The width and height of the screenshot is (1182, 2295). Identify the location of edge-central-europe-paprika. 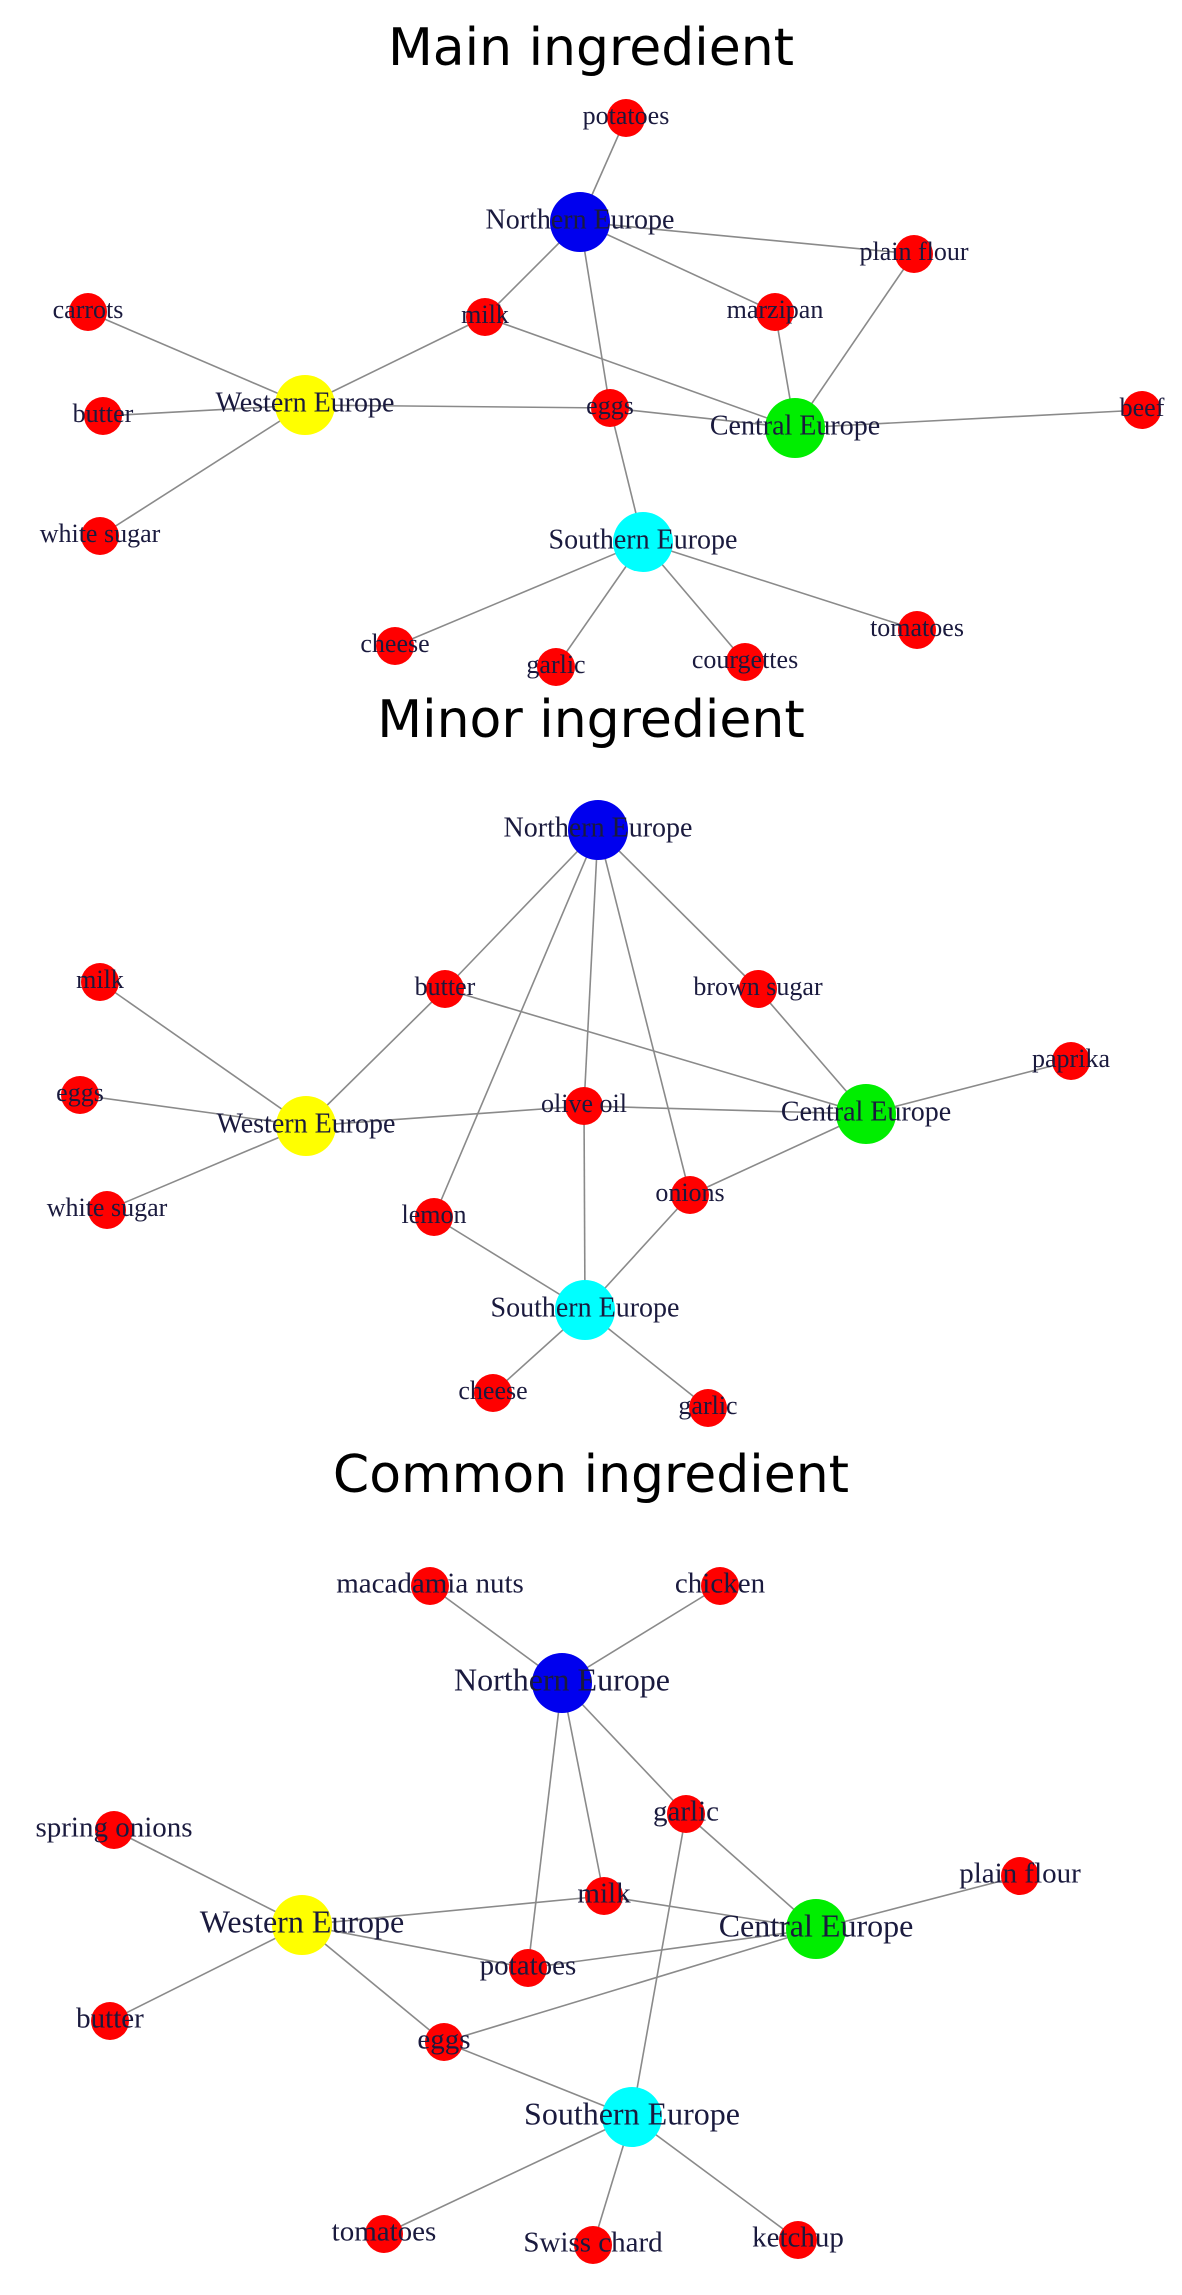
(968, 1087).